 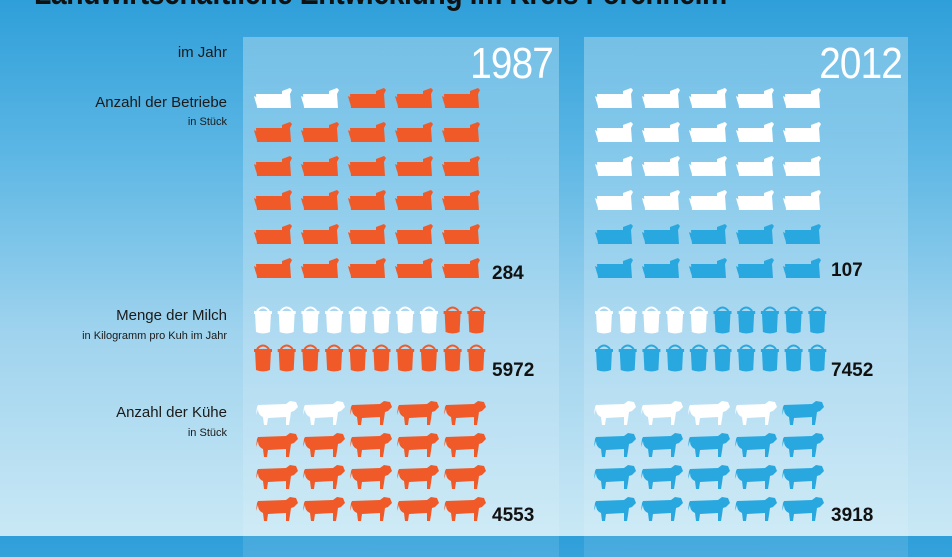 I want to click on row-sublabel-milch: in Kilogramm pro Kuh im Jahr, so click(x=154, y=336).